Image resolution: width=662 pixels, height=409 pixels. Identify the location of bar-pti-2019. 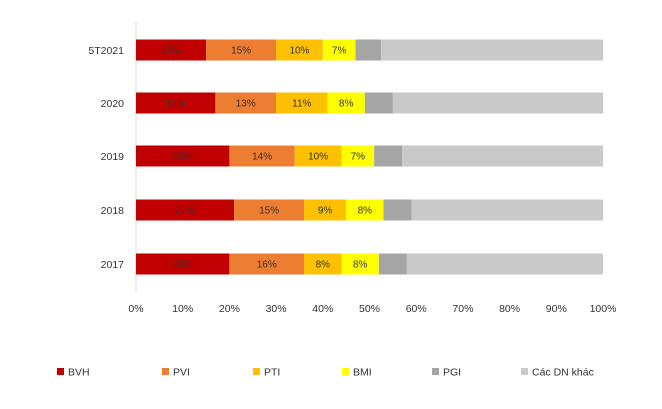
(318, 156).